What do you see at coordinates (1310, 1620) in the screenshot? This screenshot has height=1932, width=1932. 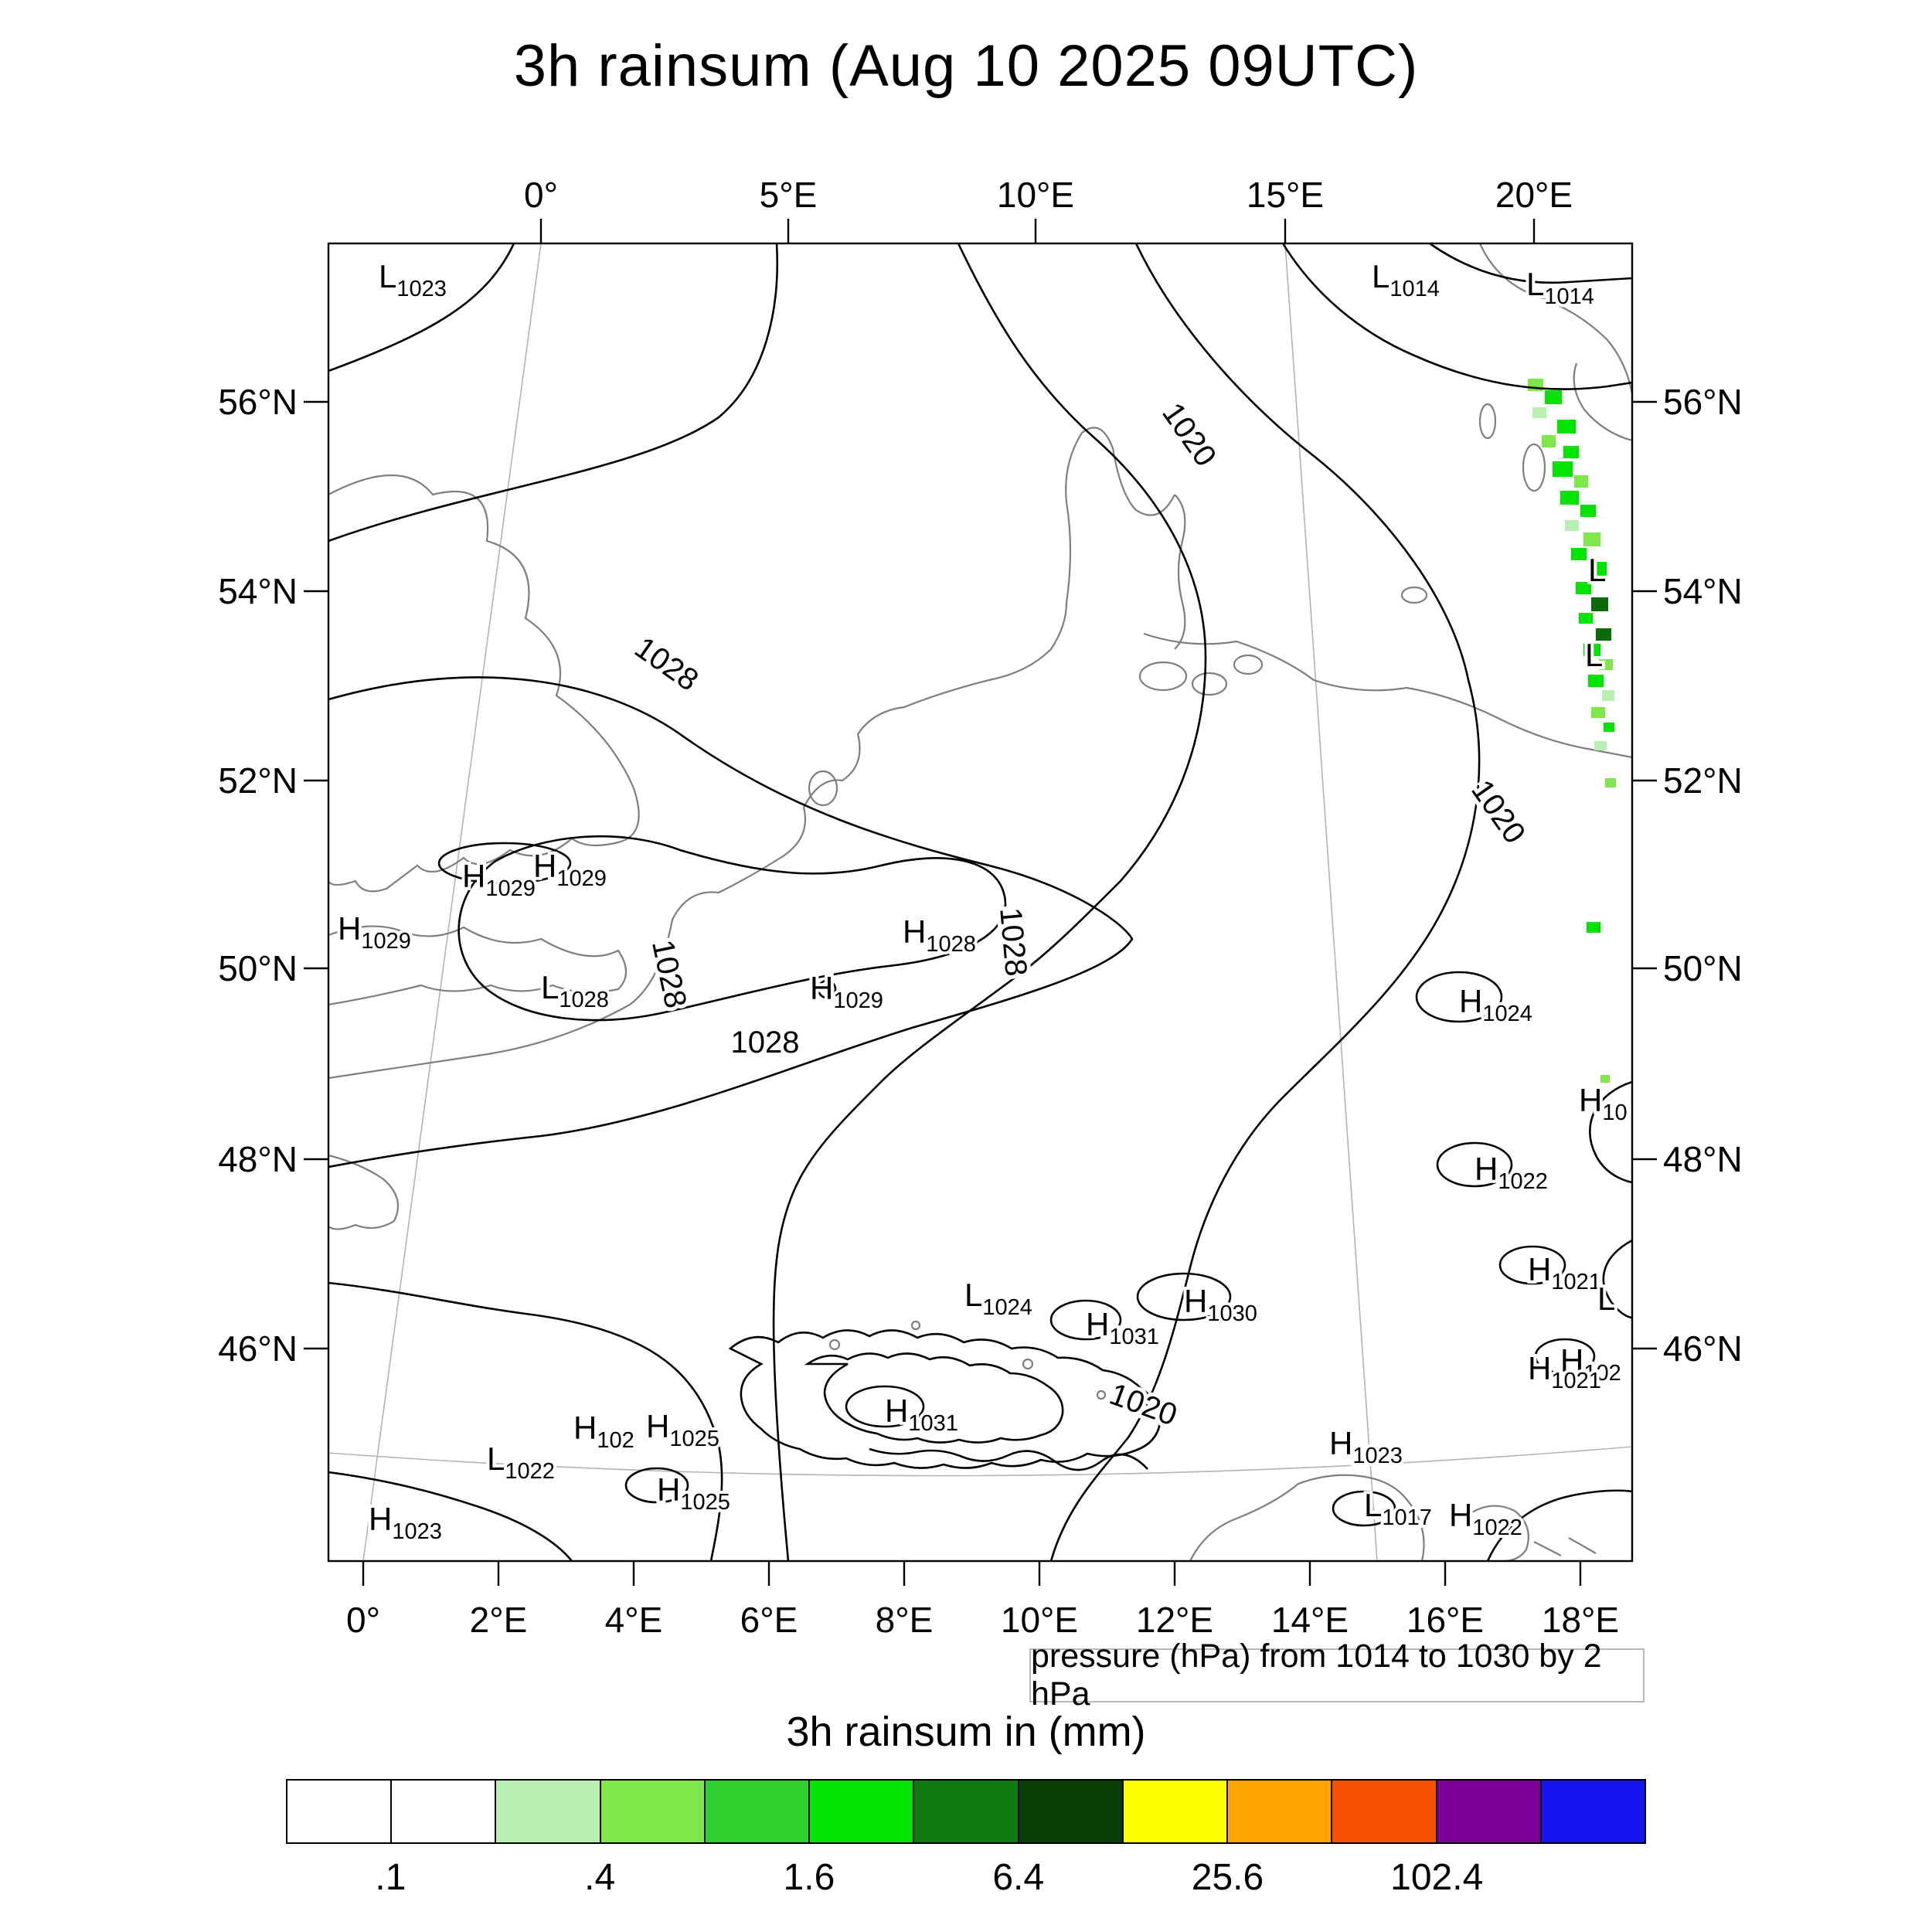 I see `bottom-axis-label: 14°E` at bounding box center [1310, 1620].